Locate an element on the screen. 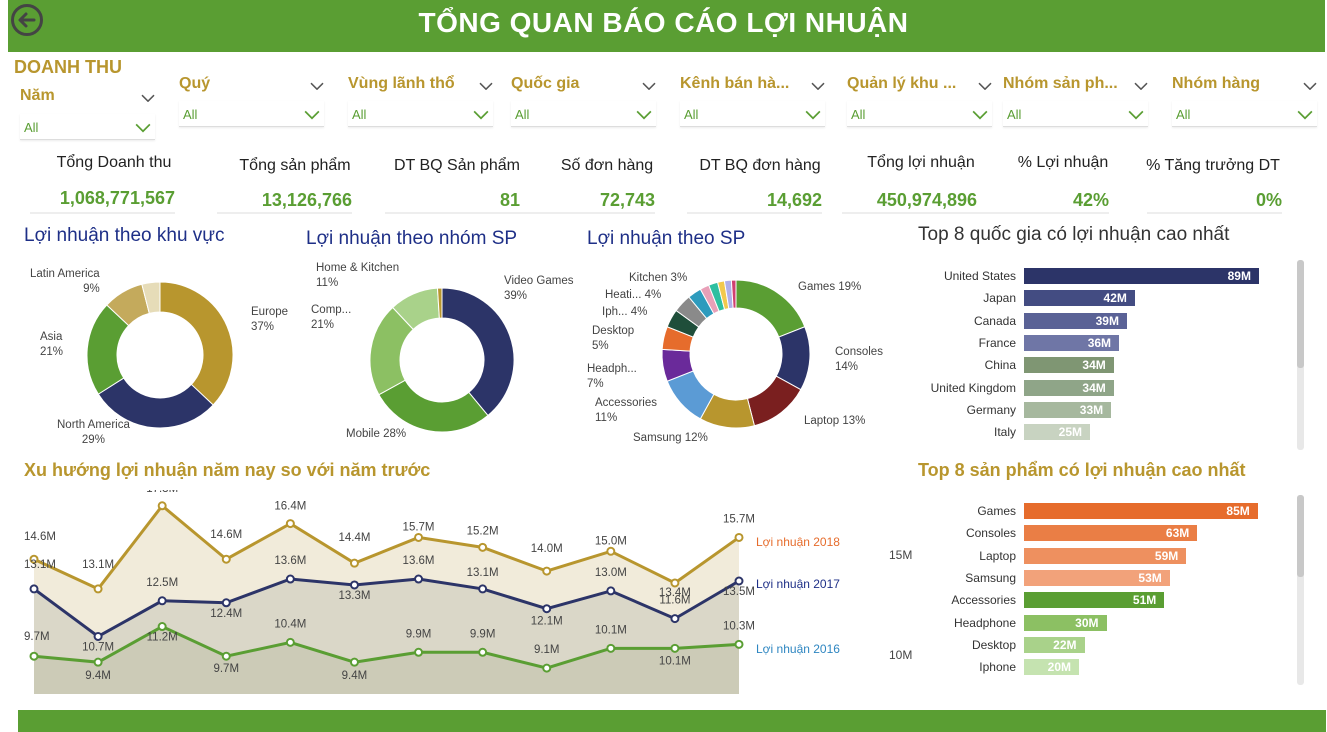 The height and width of the screenshot is (732, 1327). filter-label: Vùng lãnh thổ is located at coordinates (401, 83).